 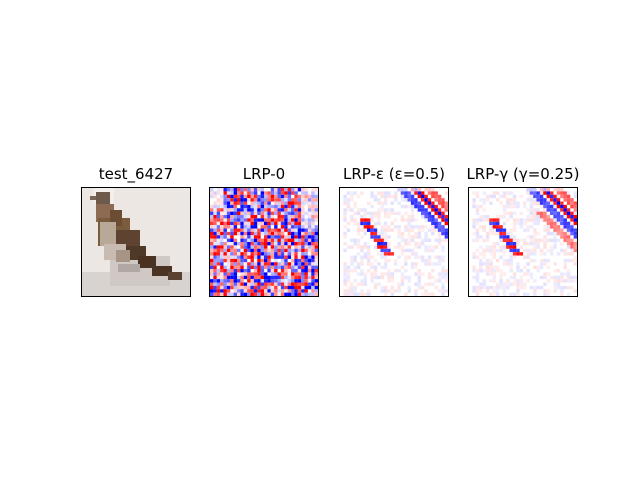 What do you see at coordinates (136, 174) in the screenshot?
I see `panel-title: test_6427` at bounding box center [136, 174].